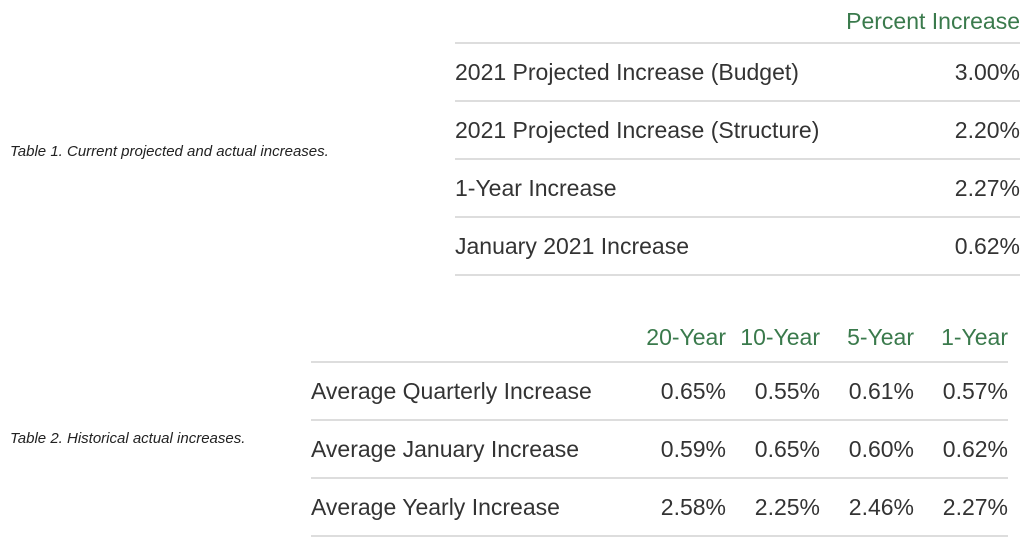 The image size is (1024, 537). I want to click on table-row: 2021 Projected Increase (Budget) 3.00%, so click(737, 72).